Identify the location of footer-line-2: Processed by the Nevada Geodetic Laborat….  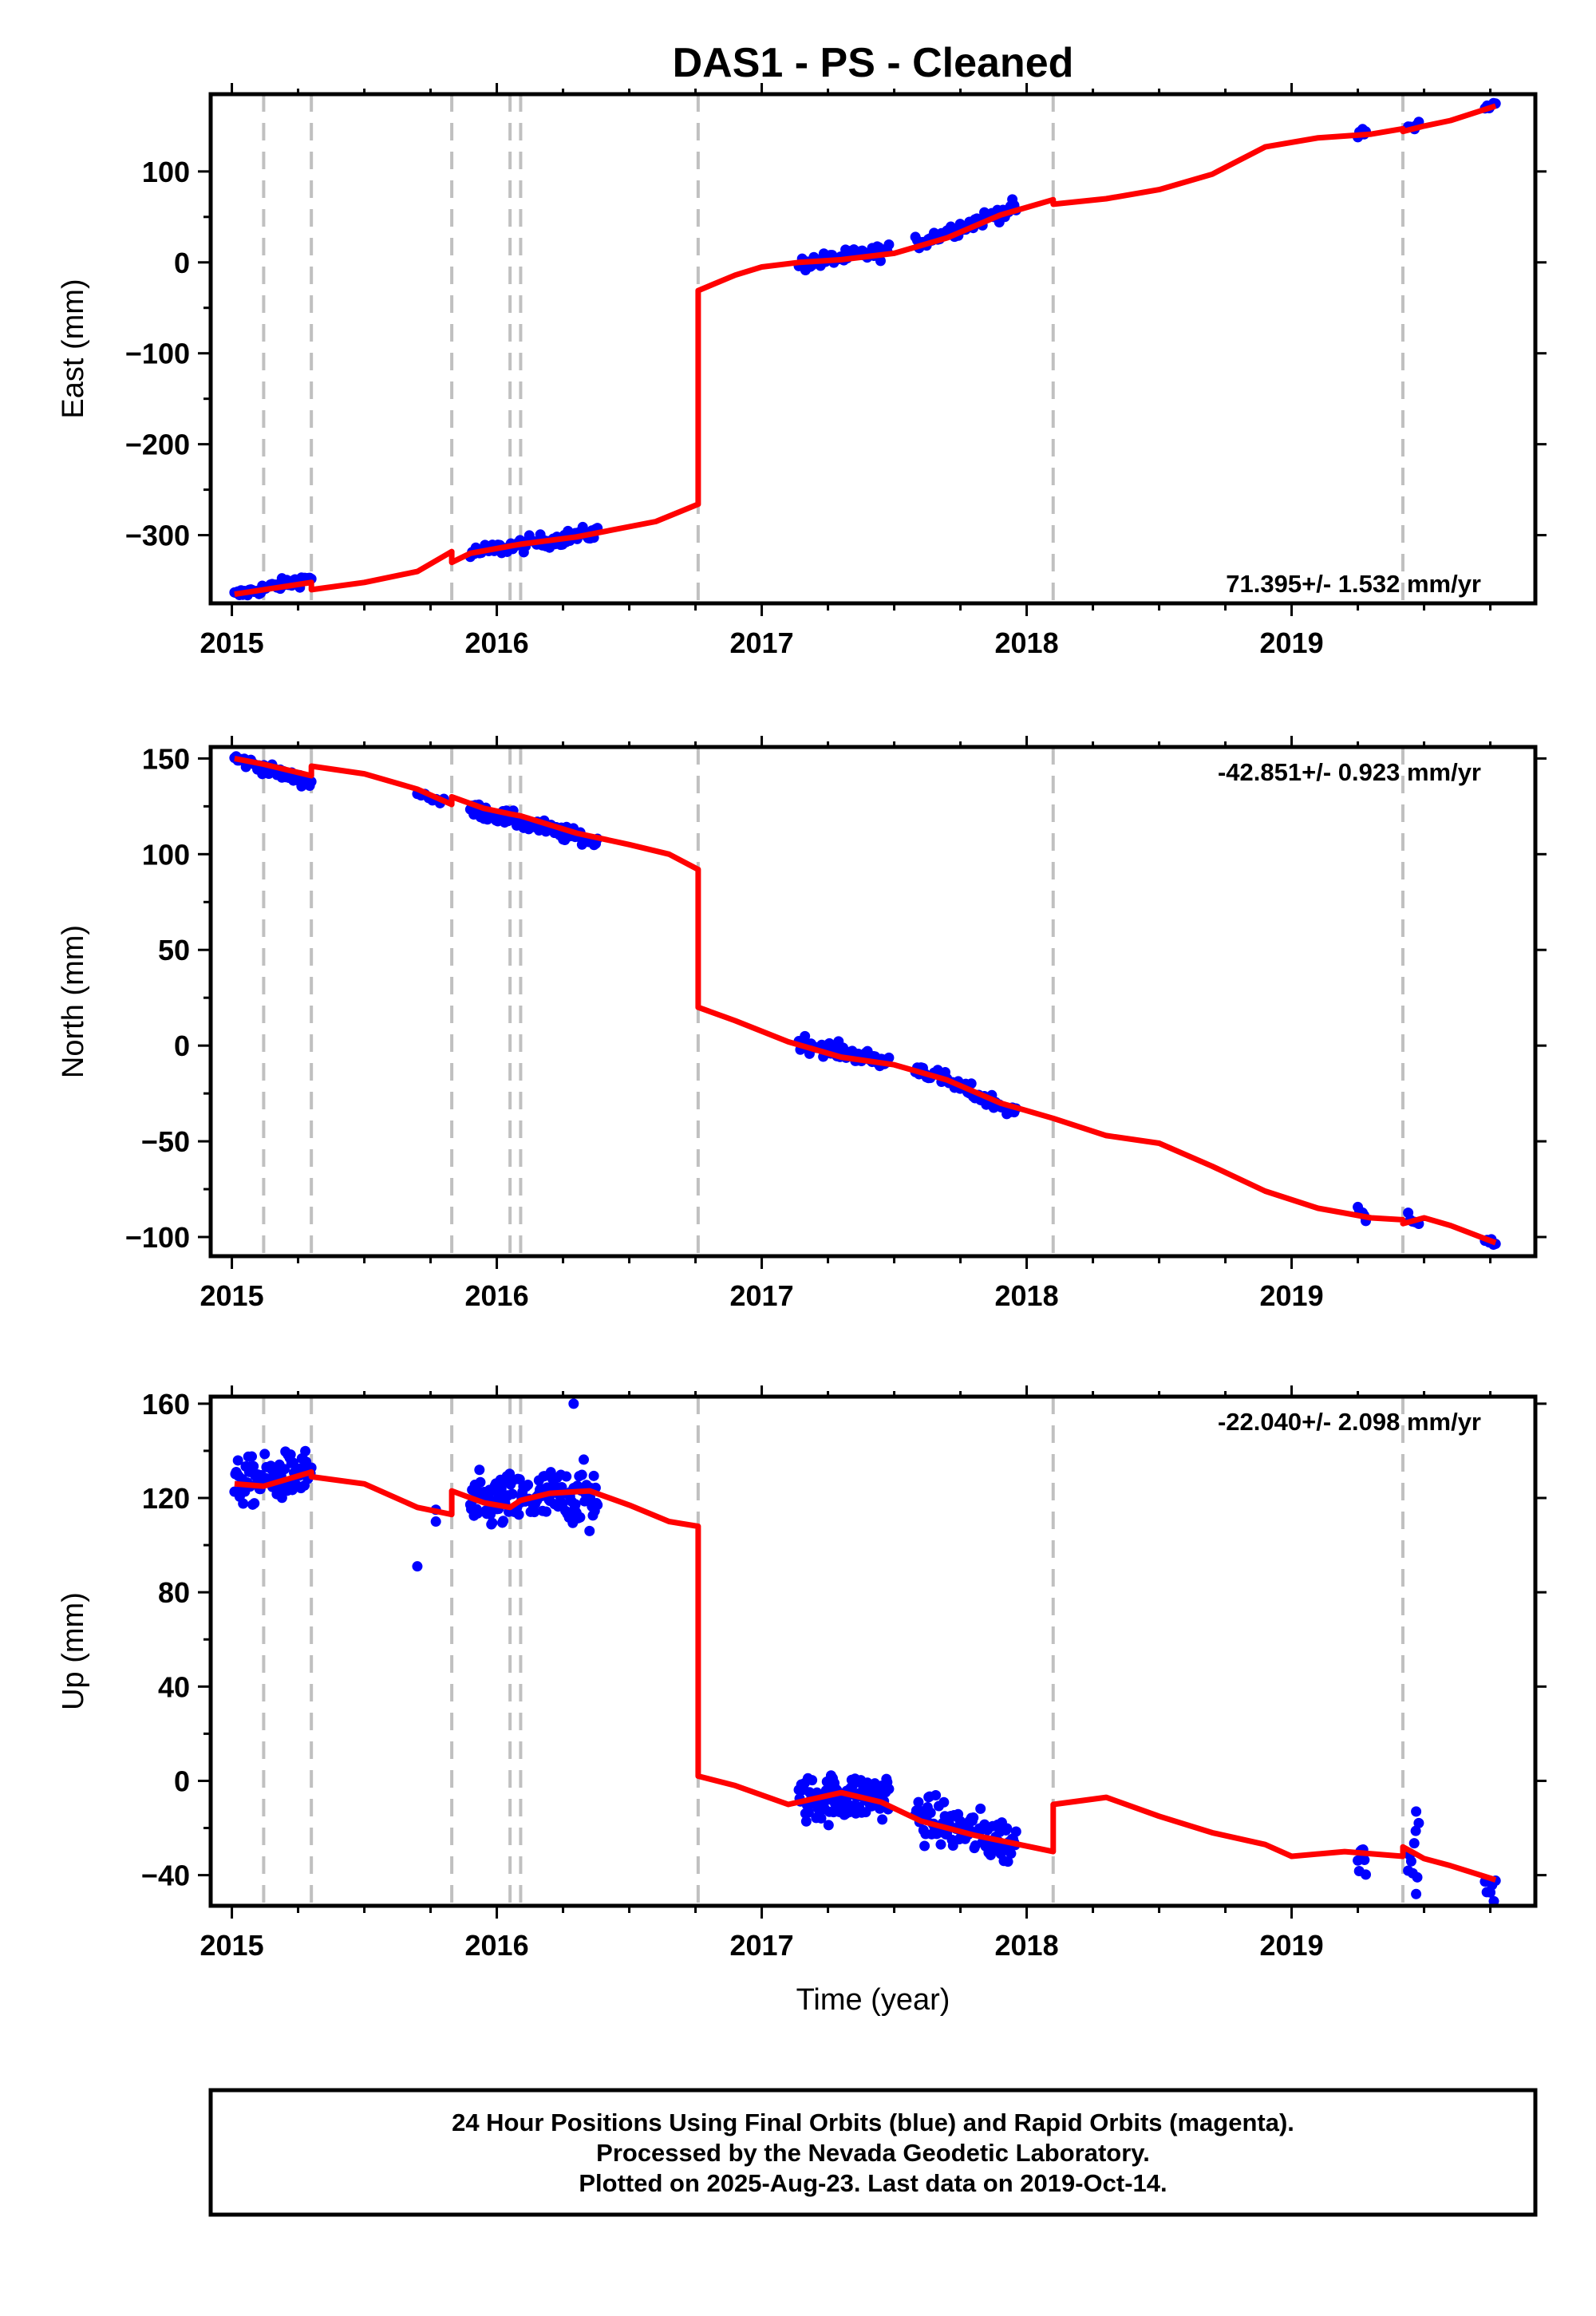
(873, 2153).